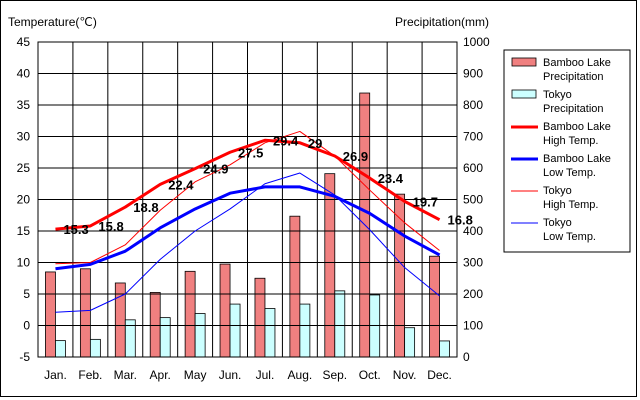 The image size is (640, 400). What do you see at coordinates (473, 231) in the screenshot?
I see `y-right-tick-label: 400` at bounding box center [473, 231].